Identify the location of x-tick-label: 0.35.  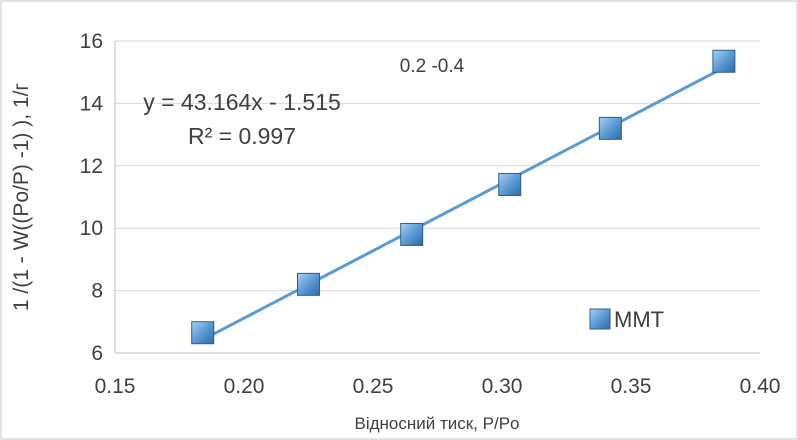
(631, 386).